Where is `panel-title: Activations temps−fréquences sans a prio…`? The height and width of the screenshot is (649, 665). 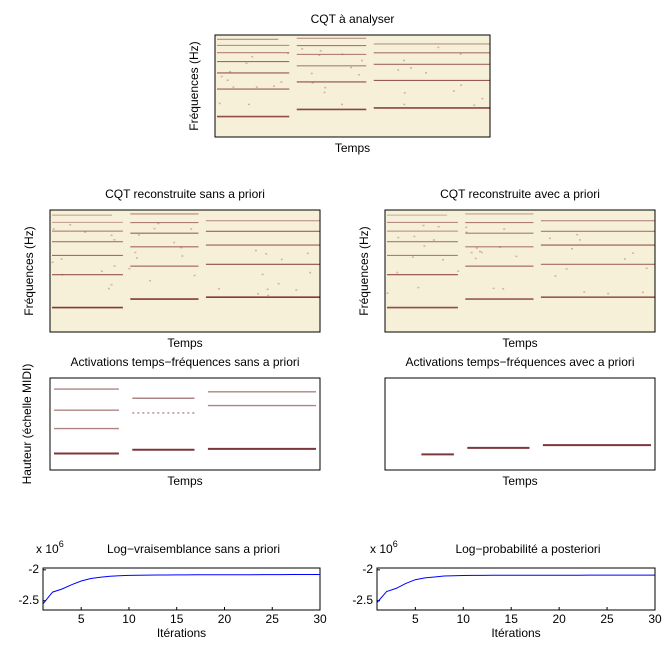
panel-title: Activations temps−fréquences sans a prio… is located at coordinates (184, 362).